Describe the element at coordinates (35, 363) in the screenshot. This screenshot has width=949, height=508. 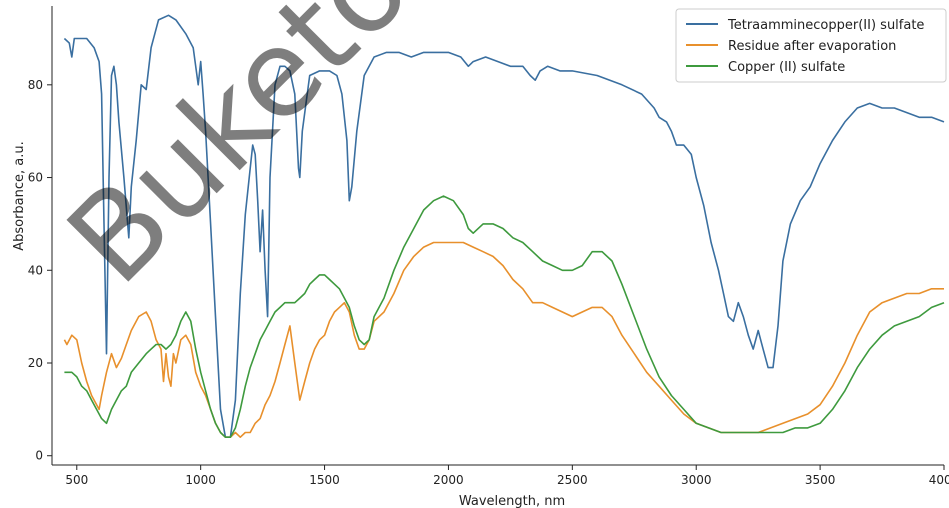
I see `y-tick-label: 20` at that location.